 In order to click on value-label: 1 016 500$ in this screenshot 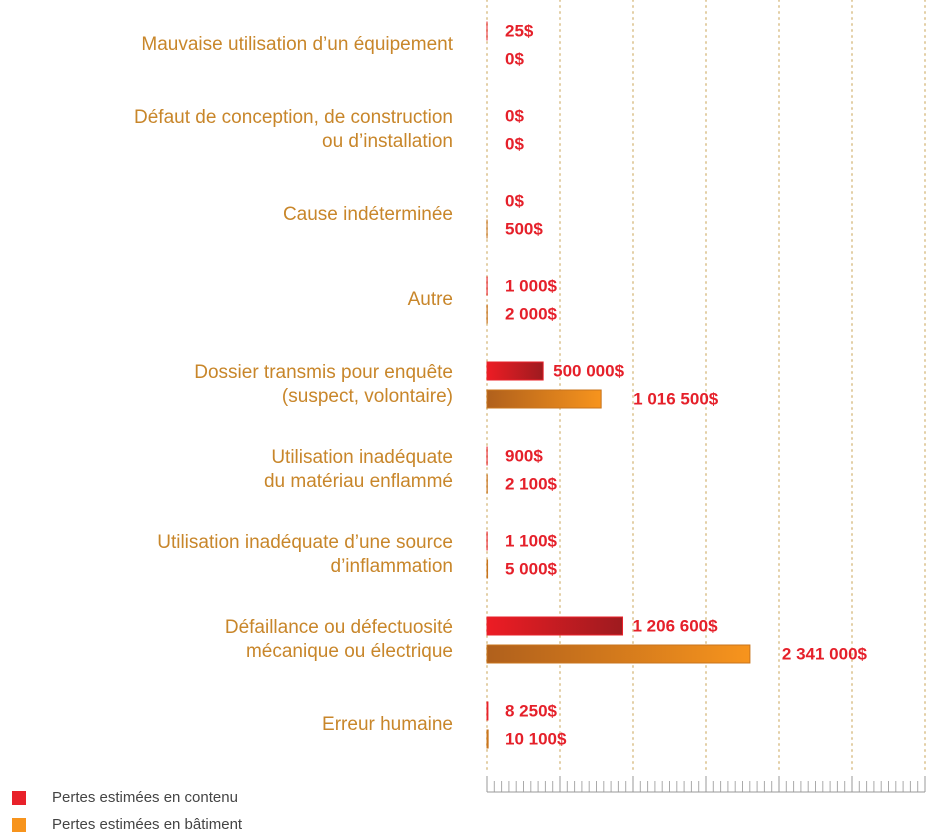, I will do `click(676, 398)`.